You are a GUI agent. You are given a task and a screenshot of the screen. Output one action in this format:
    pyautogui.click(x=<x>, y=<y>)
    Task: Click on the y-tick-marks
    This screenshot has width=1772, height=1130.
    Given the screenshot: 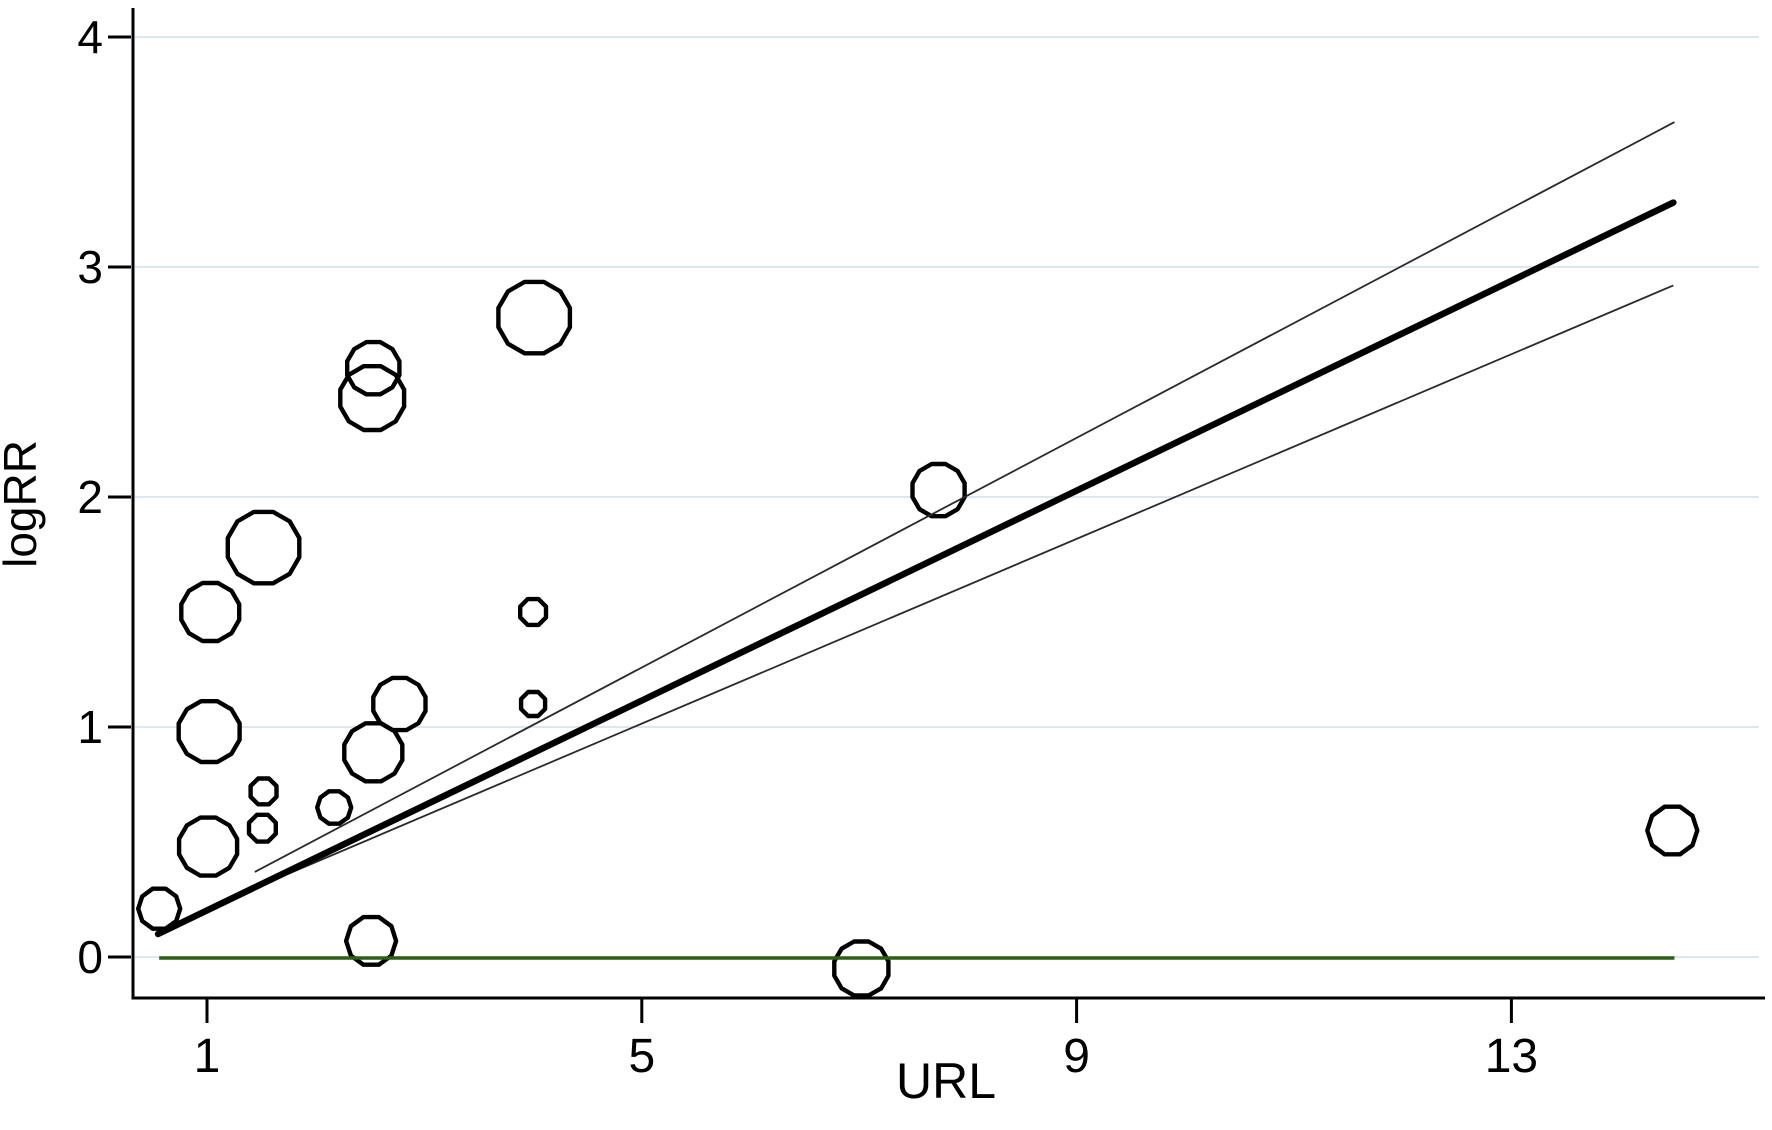 What is the action you would take?
    pyautogui.click(x=119, y=497)
    